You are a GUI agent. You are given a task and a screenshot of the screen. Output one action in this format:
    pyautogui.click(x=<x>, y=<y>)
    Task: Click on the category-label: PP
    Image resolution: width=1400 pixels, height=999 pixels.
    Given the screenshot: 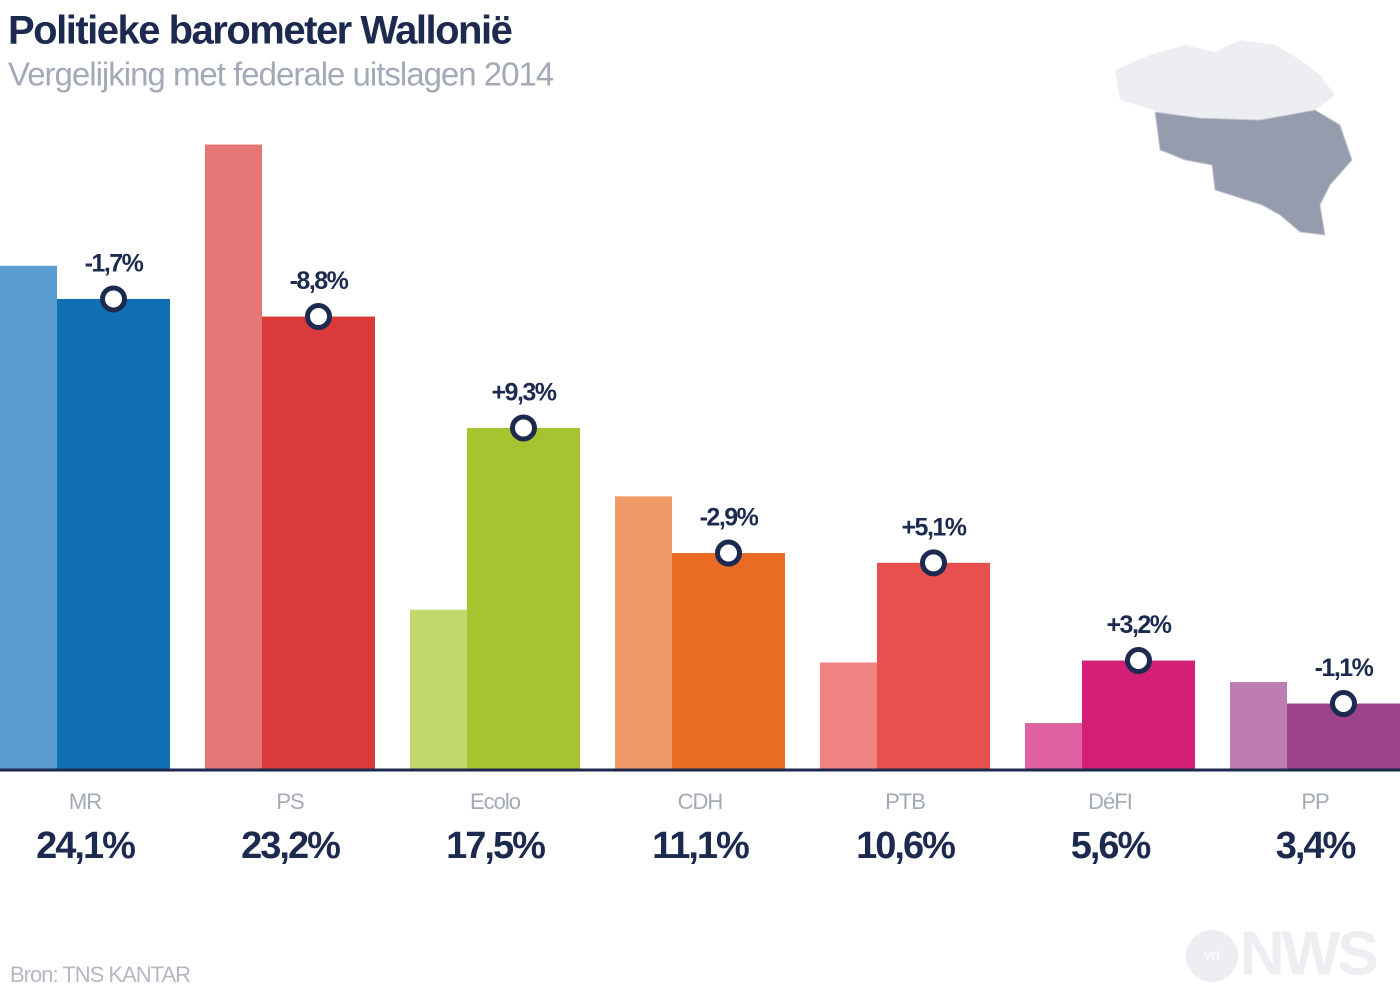 What is the action you would take?
    pyautogui.click(x=1315, y=801)
    